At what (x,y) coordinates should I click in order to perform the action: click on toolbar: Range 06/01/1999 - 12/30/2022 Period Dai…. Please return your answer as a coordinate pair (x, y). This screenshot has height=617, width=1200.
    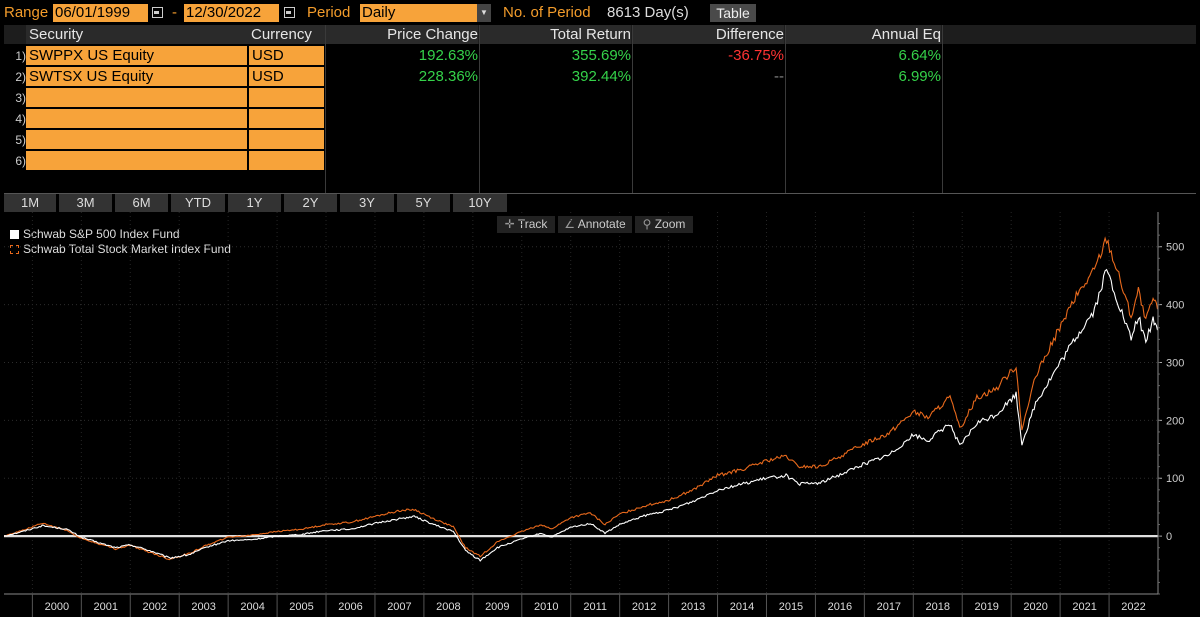
    Looking at the image, I should click on (600, 12).